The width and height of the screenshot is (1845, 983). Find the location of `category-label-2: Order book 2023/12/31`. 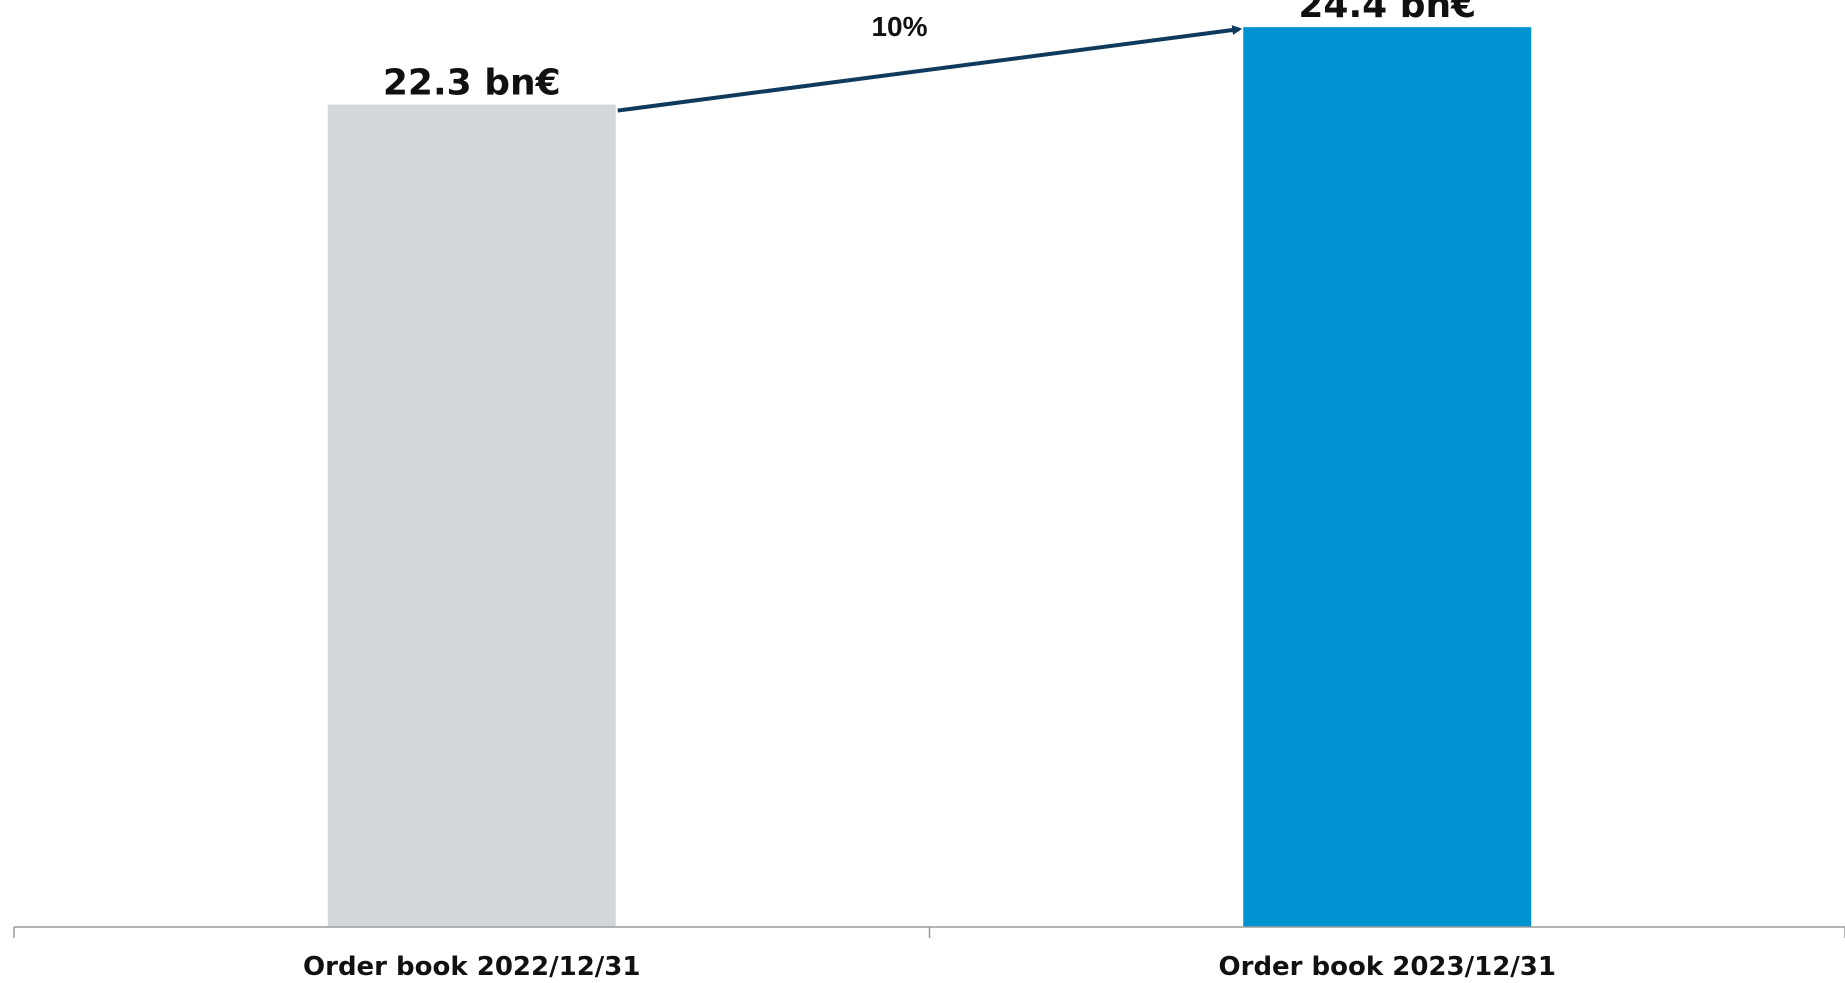

category-label-2: Order book 2023/12/31 is located at coordinates (1387, 967).